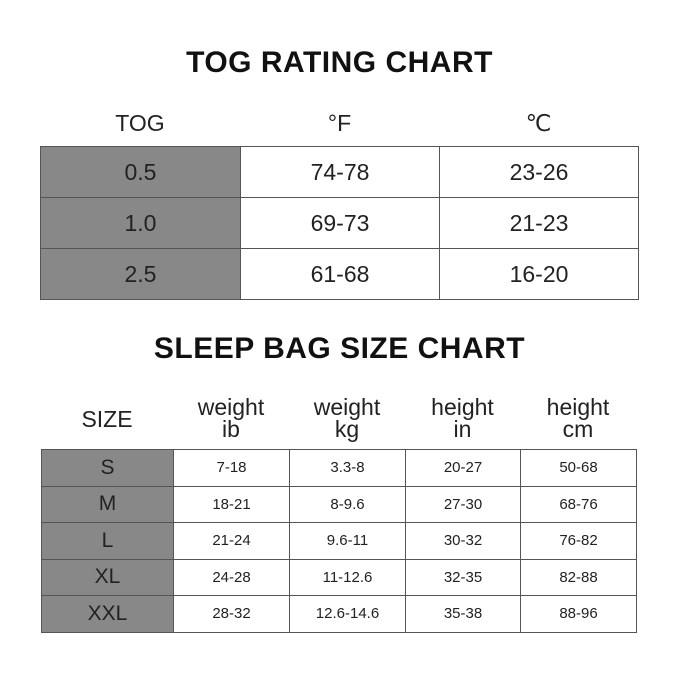 This screenshot has height=679, width=679. Describe the element at coordinates (578, 577) in the screenshot. I see `table-cell: 82-88` at that location.